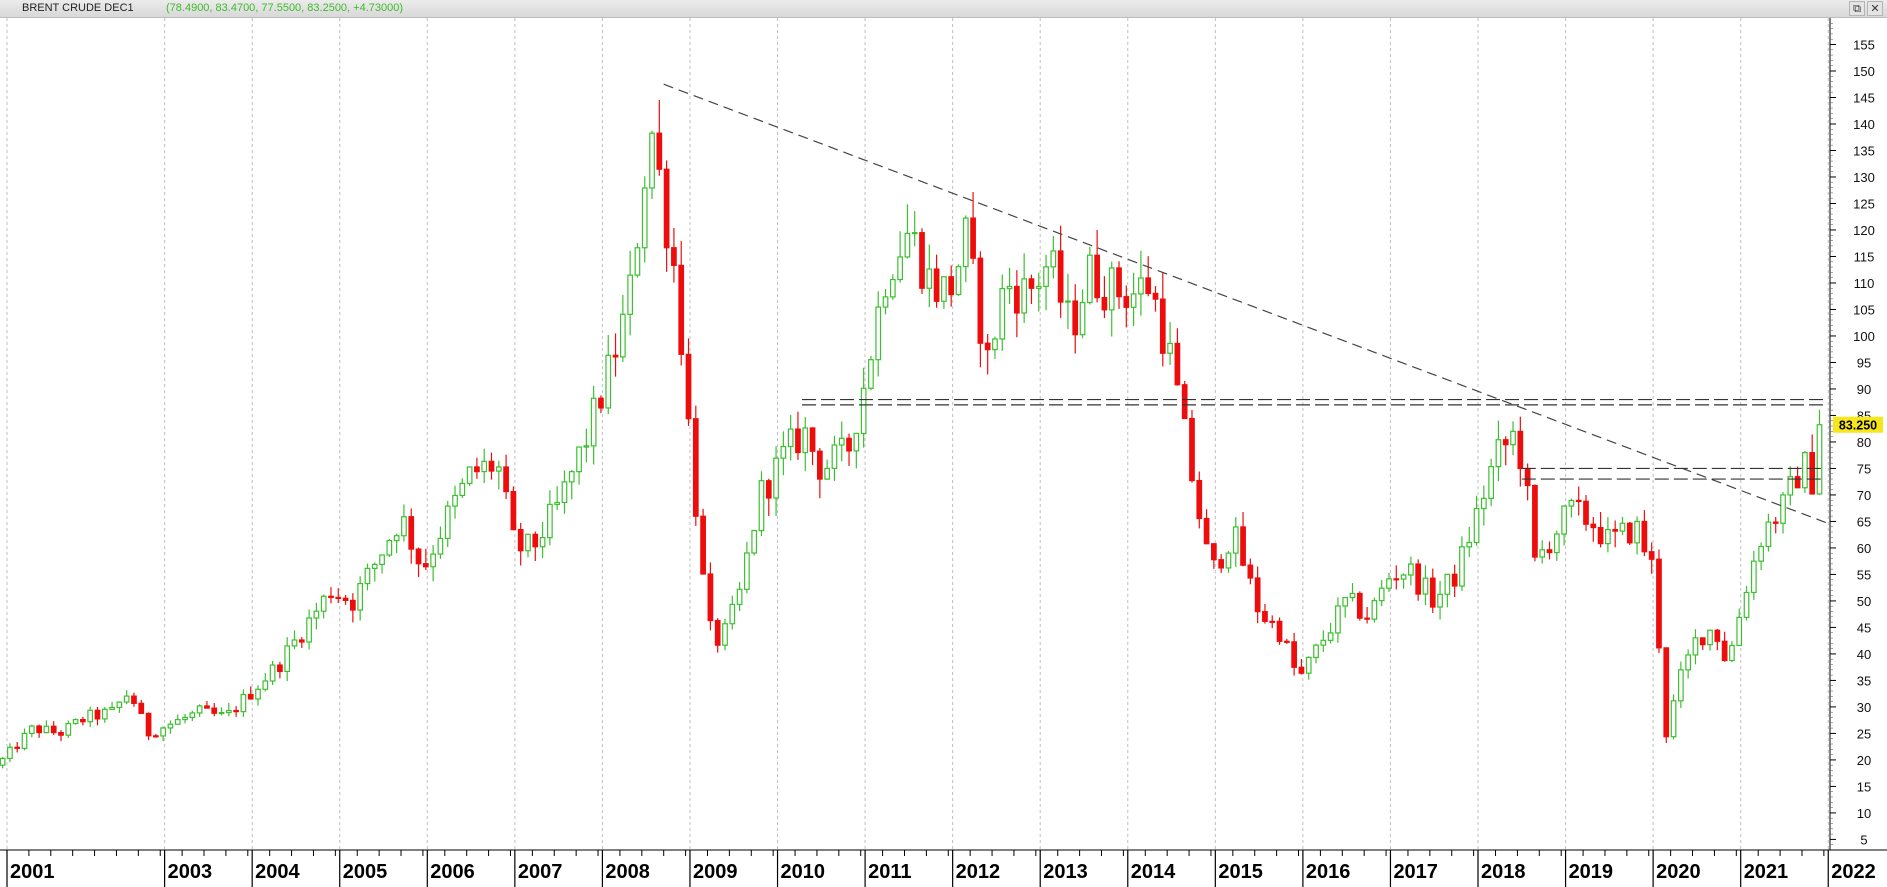  I want to click on price-tick-label: 30, so click(1864, 707).